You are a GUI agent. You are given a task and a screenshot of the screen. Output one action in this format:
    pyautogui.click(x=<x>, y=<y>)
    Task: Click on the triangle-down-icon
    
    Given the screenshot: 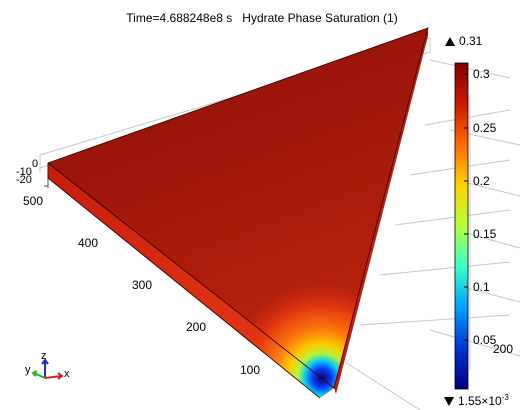 What is the action you would take?
    pyautogui.click(x=449, y=401)
    